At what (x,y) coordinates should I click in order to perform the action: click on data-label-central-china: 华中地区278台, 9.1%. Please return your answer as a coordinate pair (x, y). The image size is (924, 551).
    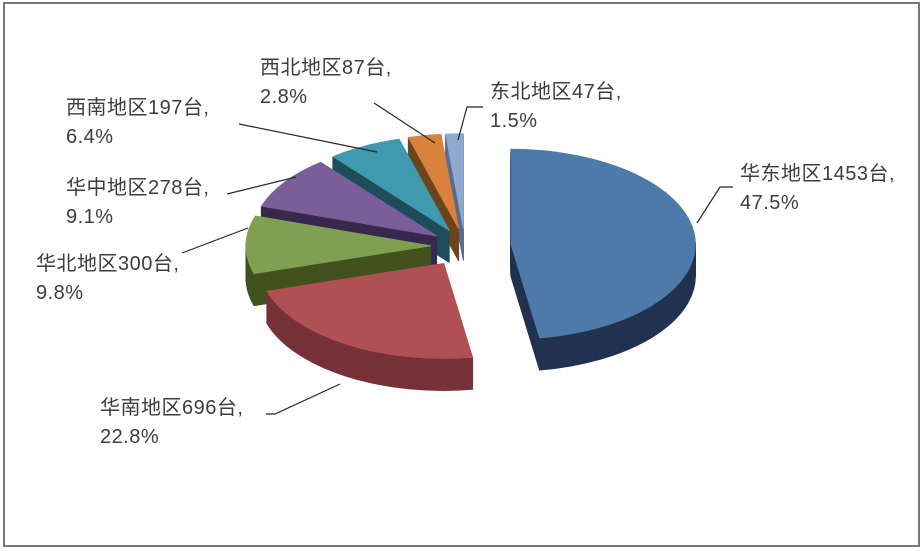
    Looking at the image, I should click on (137, 203).